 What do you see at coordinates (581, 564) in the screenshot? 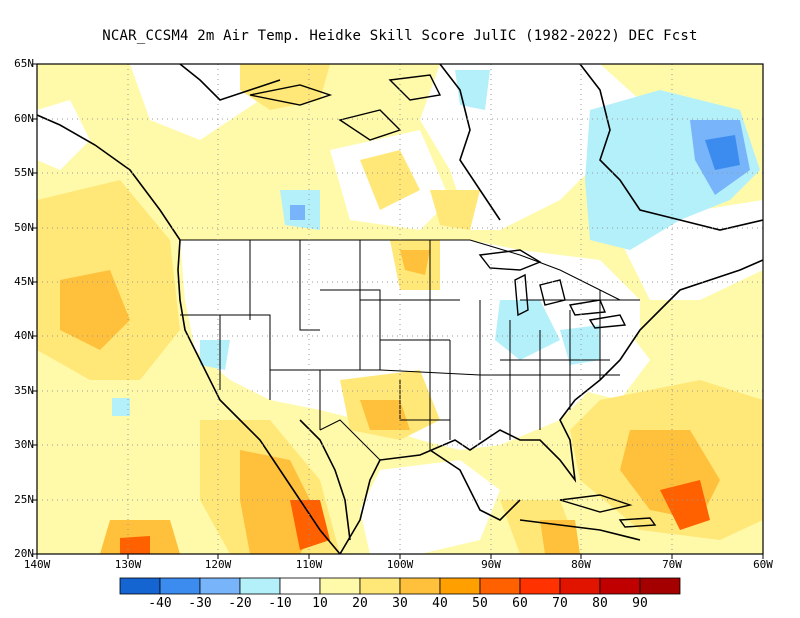
I see `lon-label-80w: 80W` at bounding box center [581, 564].